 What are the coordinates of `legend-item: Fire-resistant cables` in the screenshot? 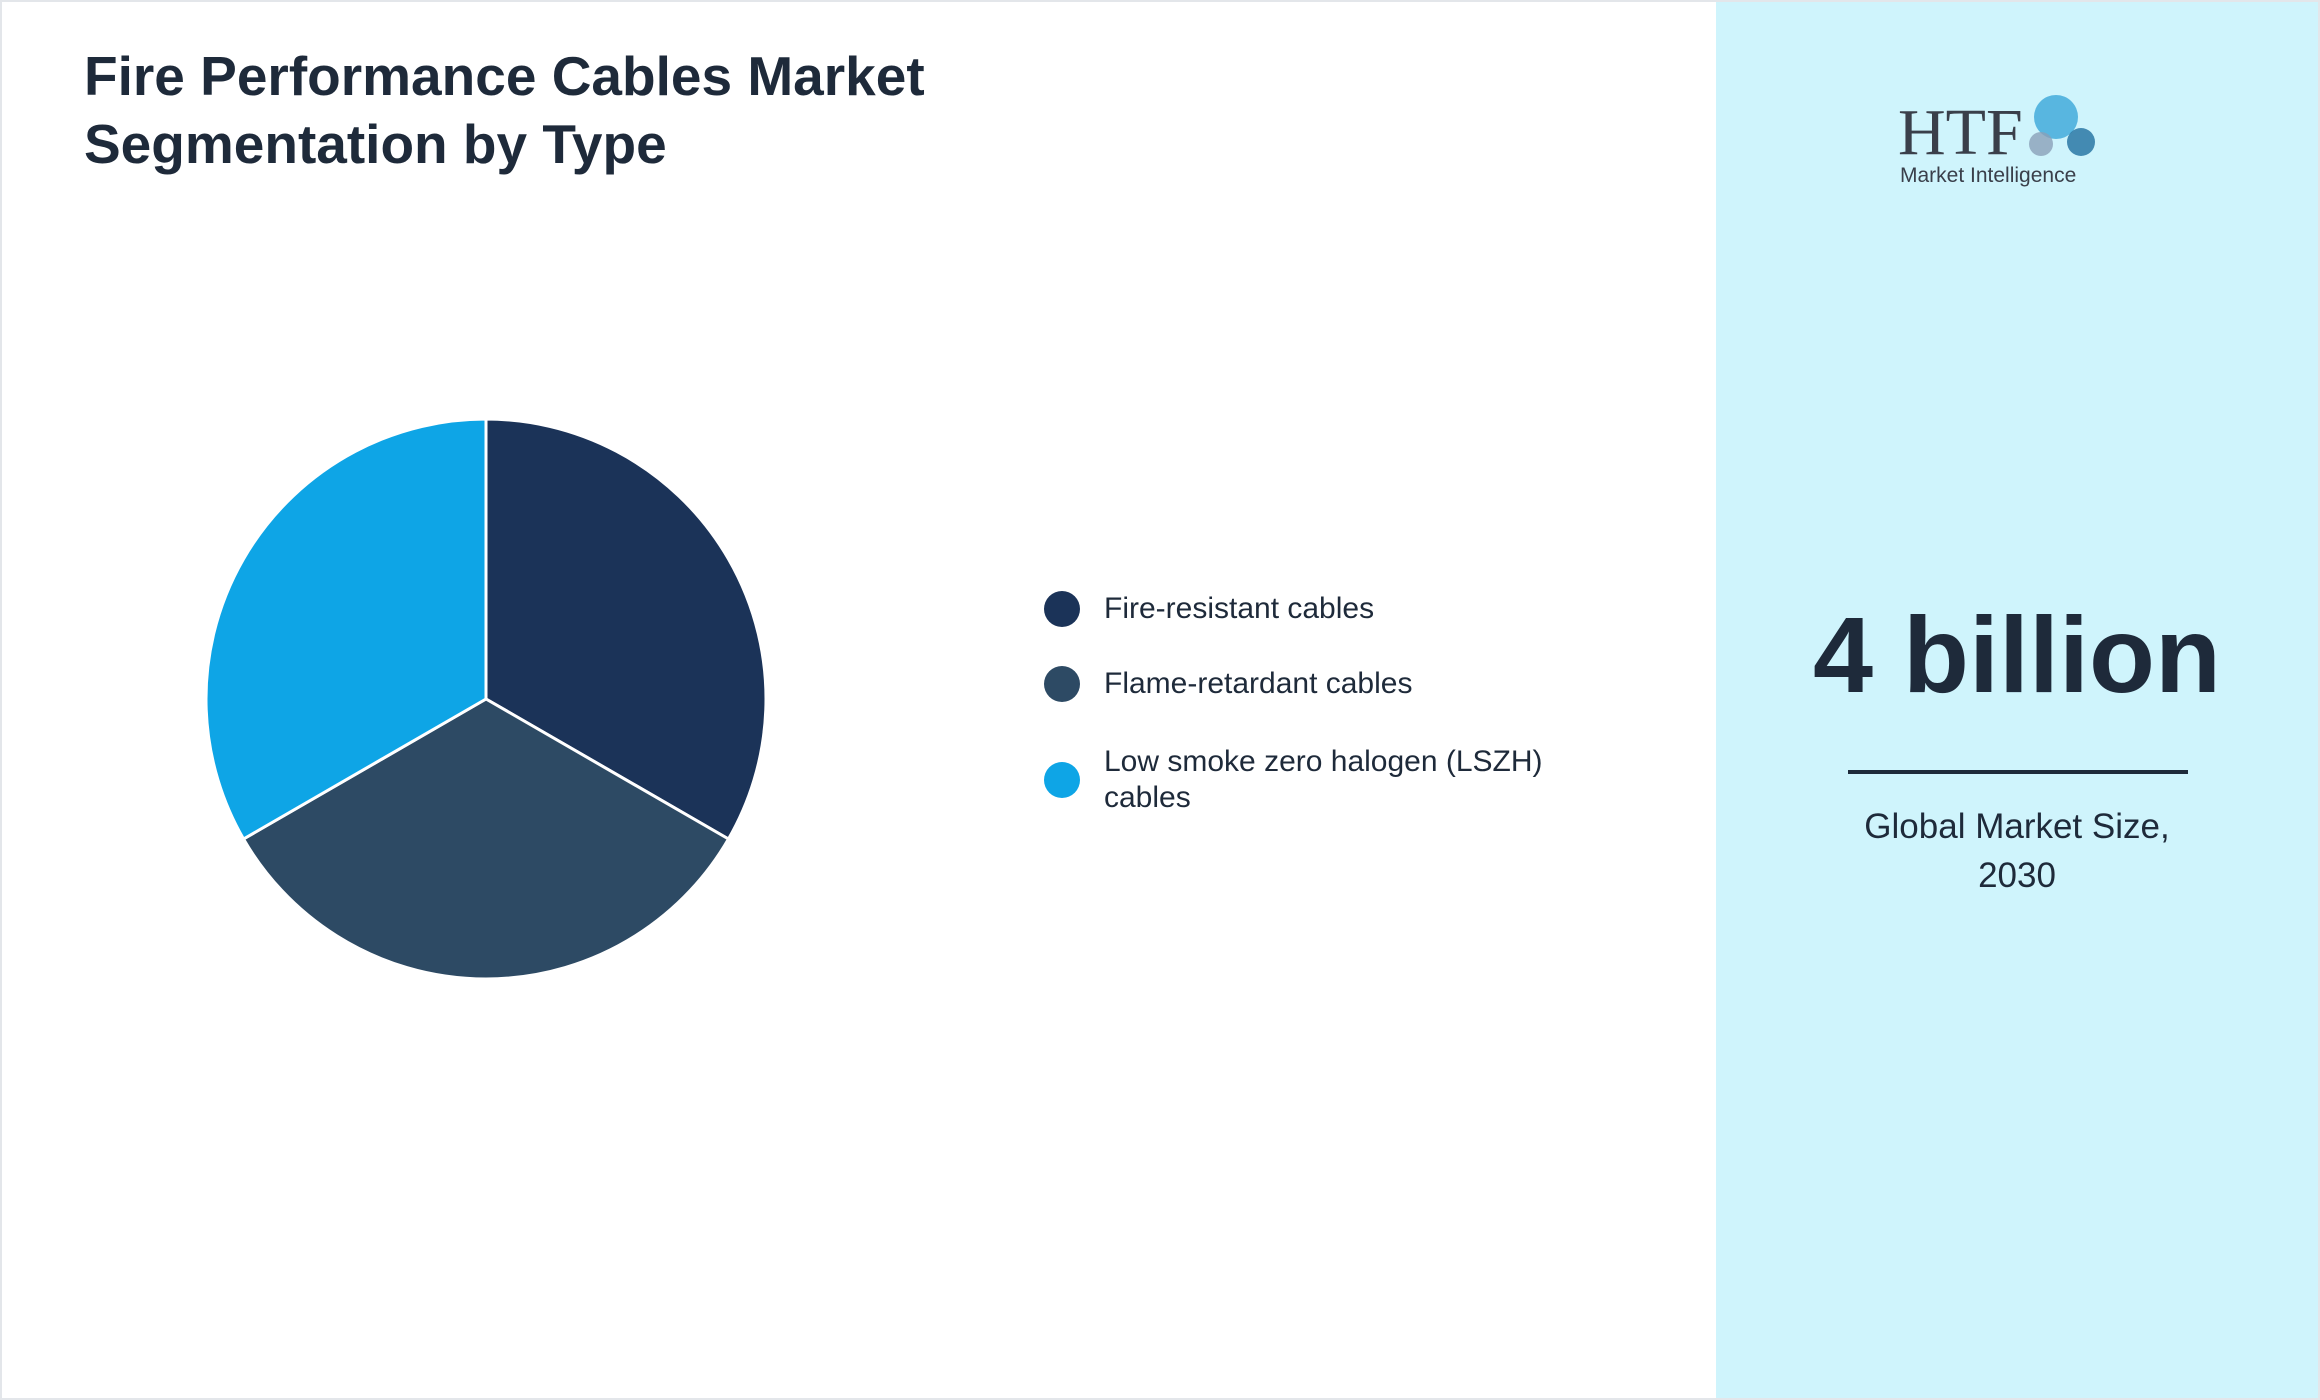 It's located at (1324, 609).